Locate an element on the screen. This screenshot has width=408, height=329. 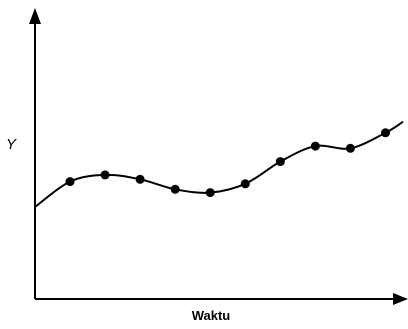
y-axis-label: Y is located at coordinates (11, 144).